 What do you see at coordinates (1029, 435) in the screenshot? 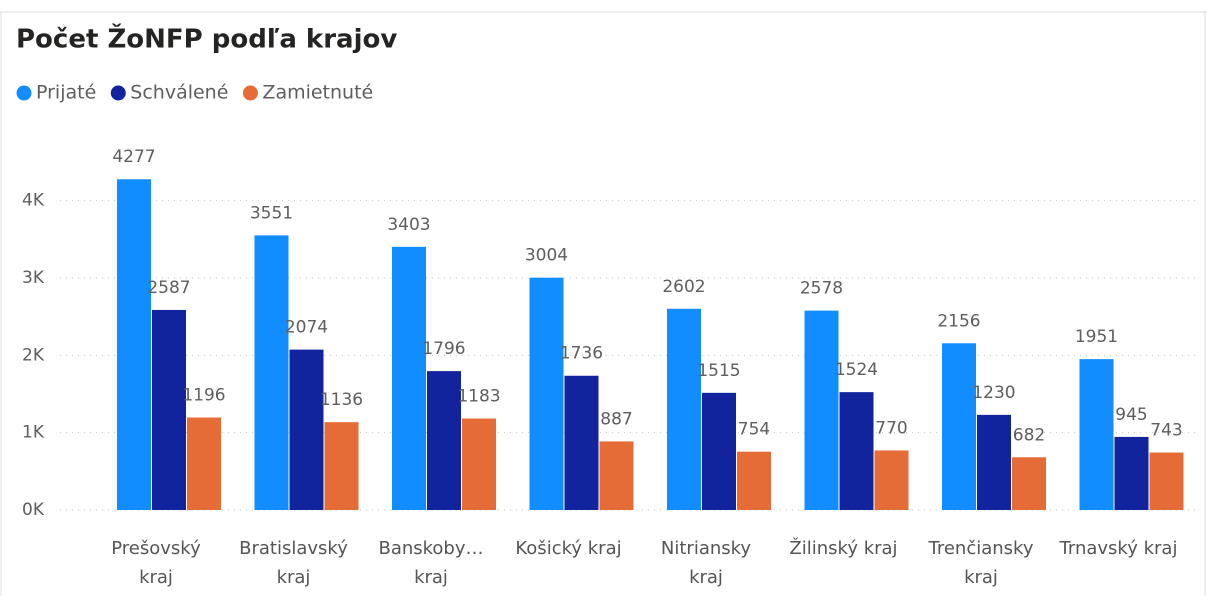
I see `data-label: 682` at bounding box center [1029, 435].